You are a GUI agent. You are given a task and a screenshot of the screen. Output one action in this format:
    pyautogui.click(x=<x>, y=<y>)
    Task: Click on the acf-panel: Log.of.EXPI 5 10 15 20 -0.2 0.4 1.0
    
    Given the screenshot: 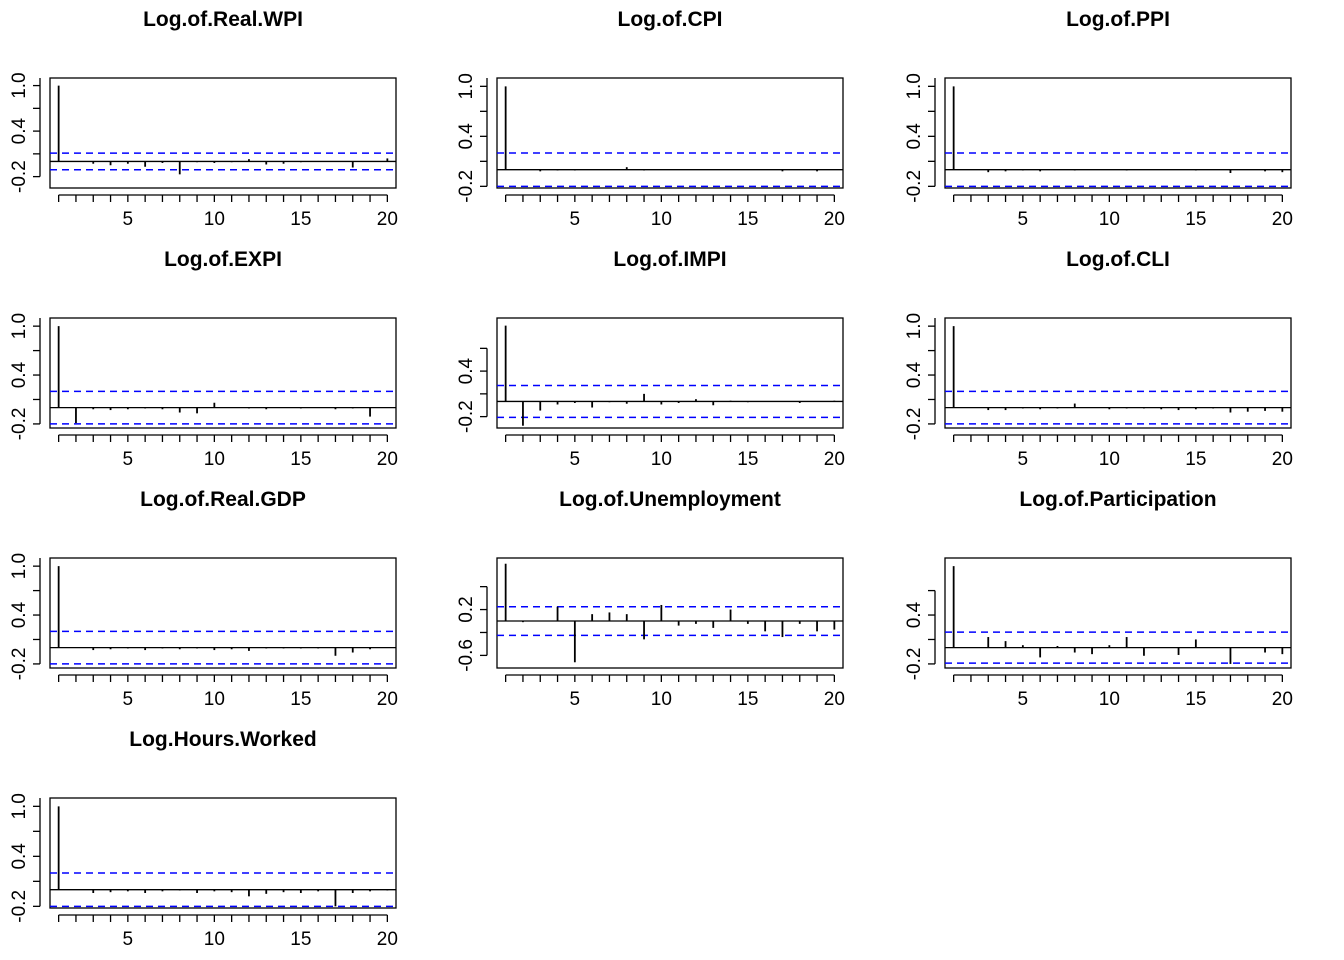 What is the action you would take?
    pyautogui.click(x=203, y=359)
    